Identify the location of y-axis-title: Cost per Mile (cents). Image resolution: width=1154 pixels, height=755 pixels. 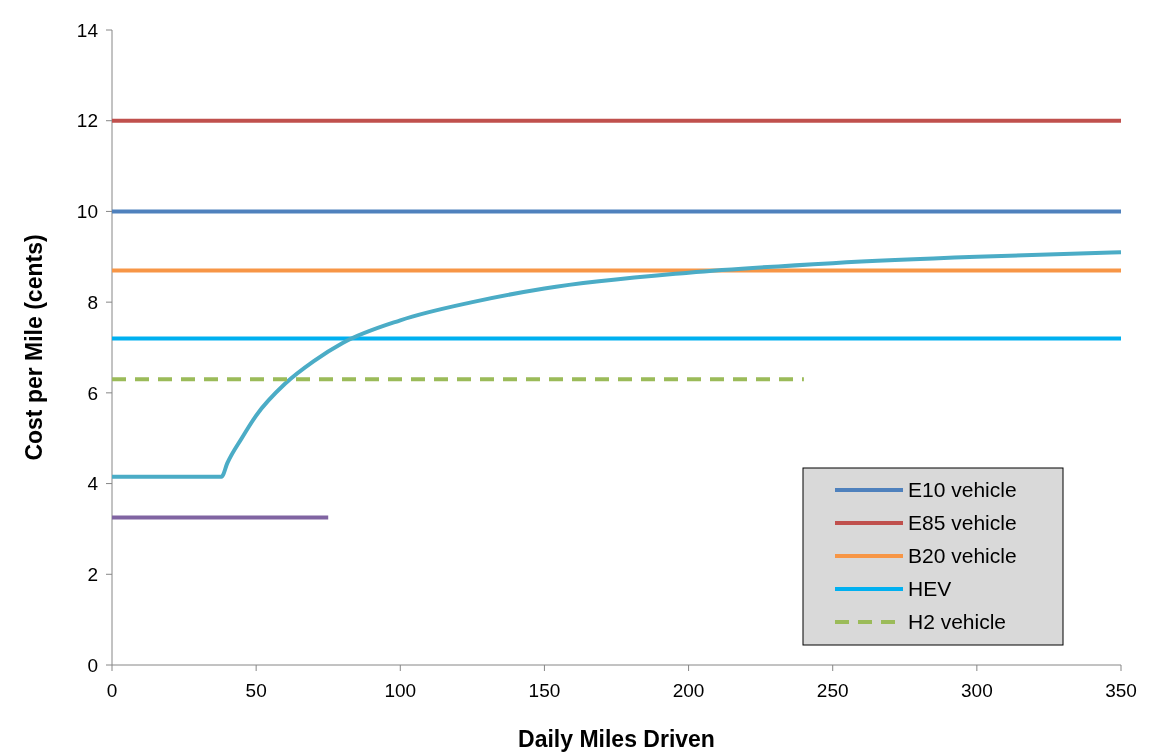
(34, 347).